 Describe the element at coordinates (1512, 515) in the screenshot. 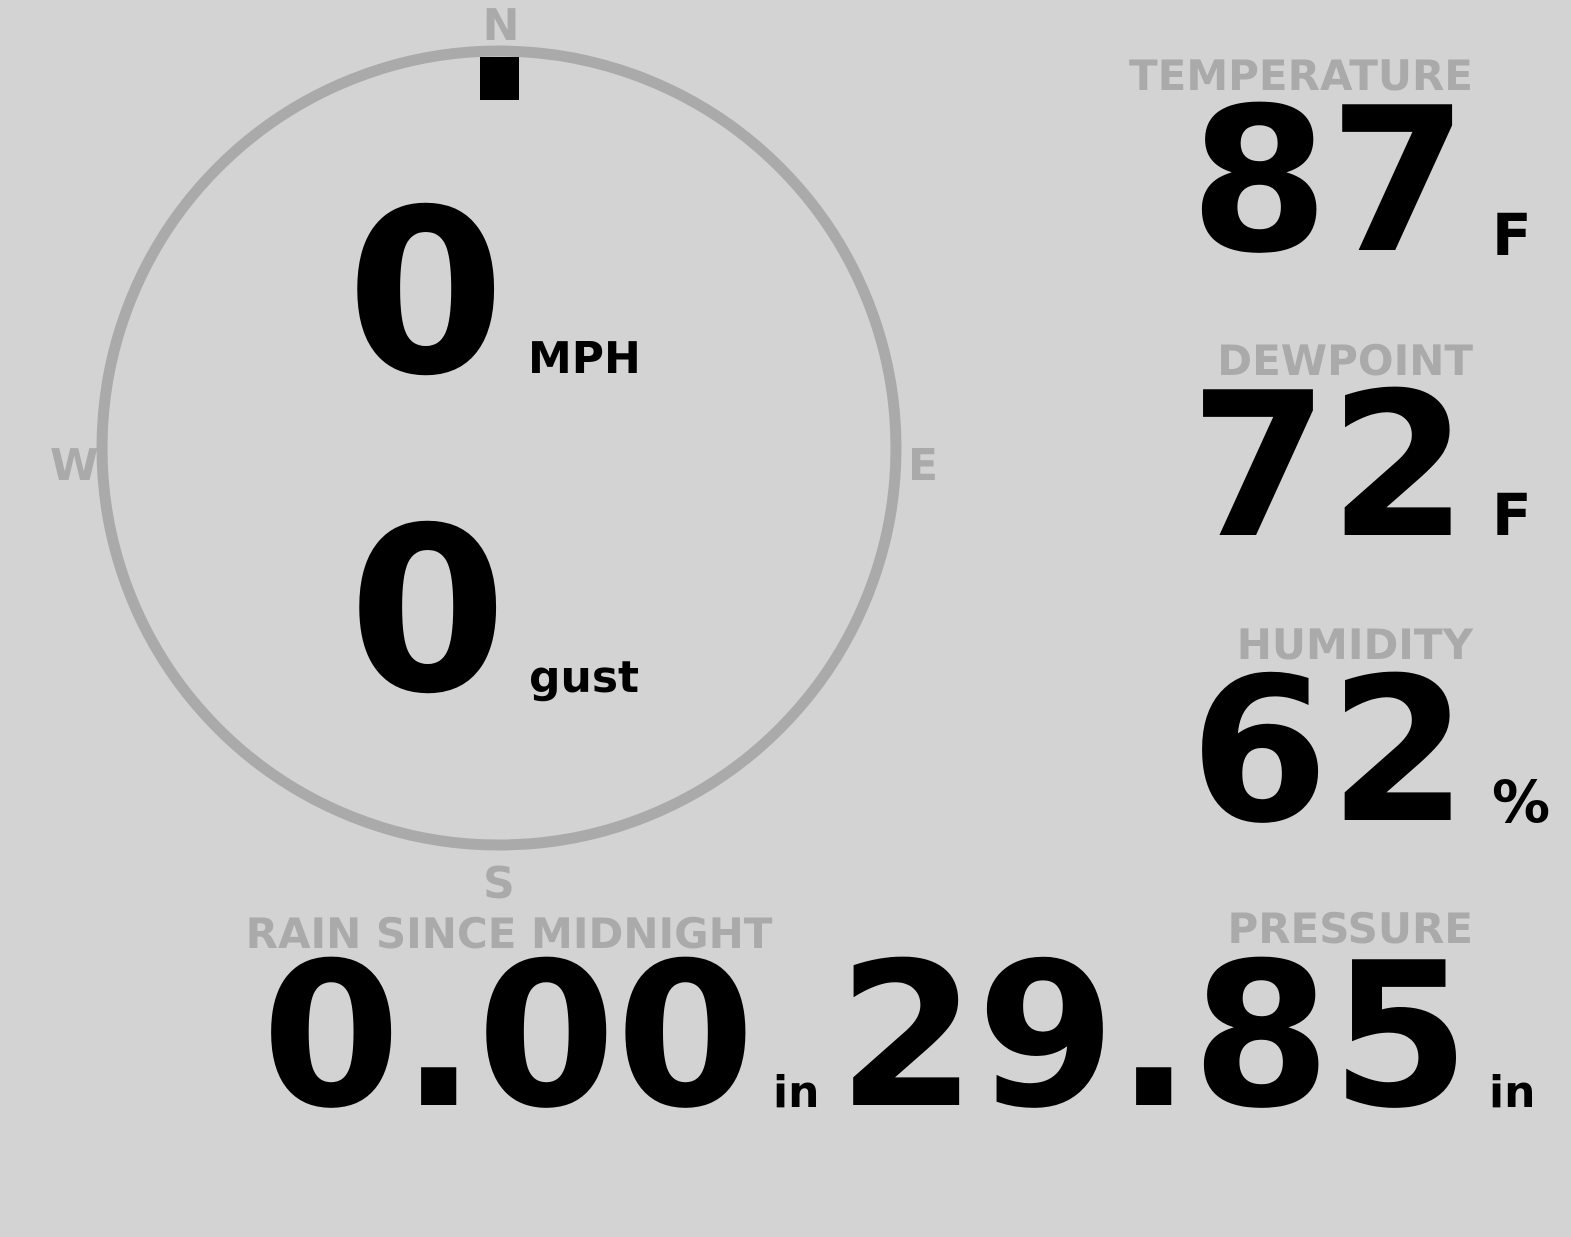

I see `dewpoint-unit: F` at that location.